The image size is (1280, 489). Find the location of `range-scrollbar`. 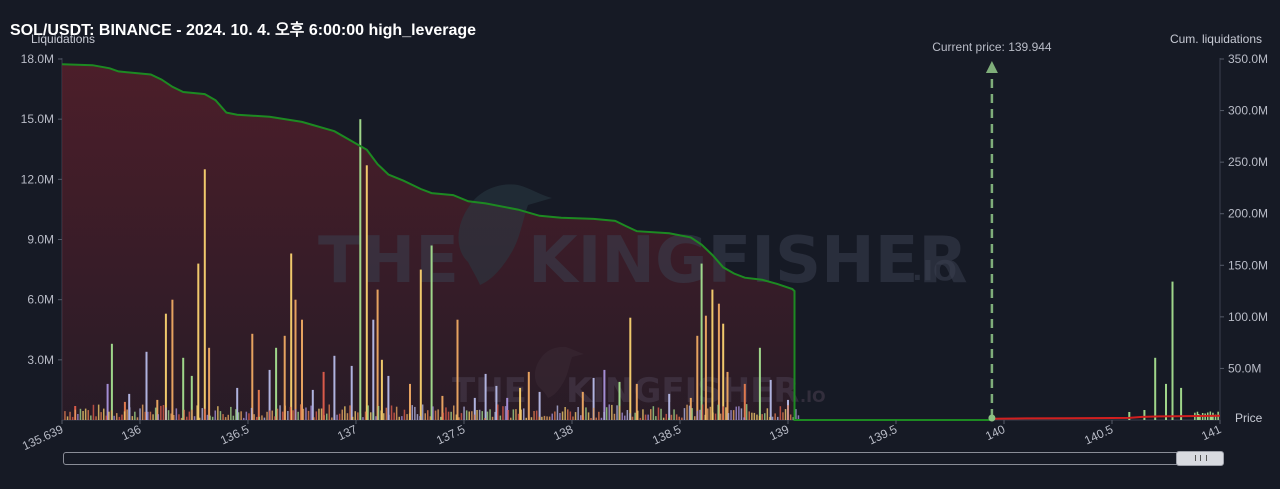

range-scrollbar is located at coordinates (643, 458).